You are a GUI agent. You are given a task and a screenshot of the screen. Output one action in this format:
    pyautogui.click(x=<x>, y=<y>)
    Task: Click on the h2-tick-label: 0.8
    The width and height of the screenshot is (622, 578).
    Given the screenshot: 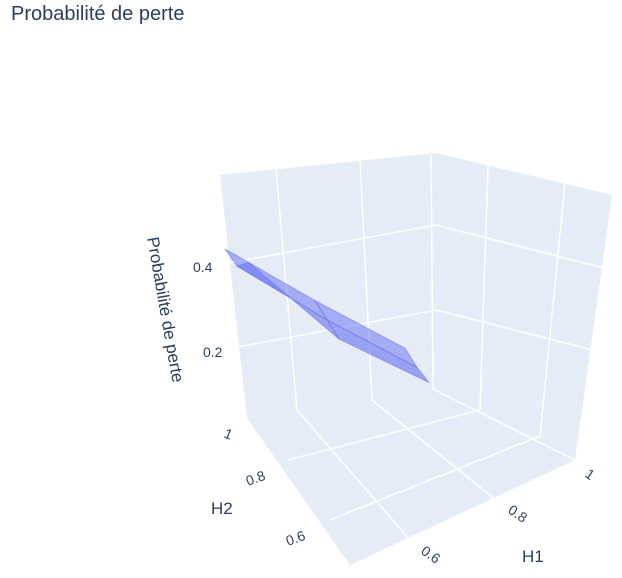 What is the action you would take?
    pyautogui.click(x=256, y=478)
    